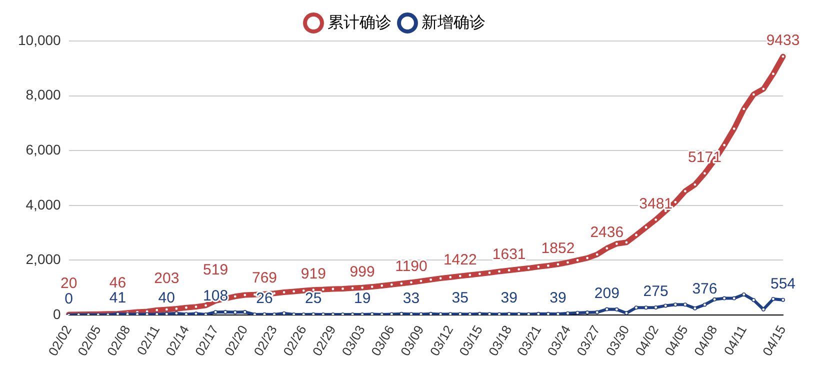  I want to click on data-label: 1190, so click(411, 267).